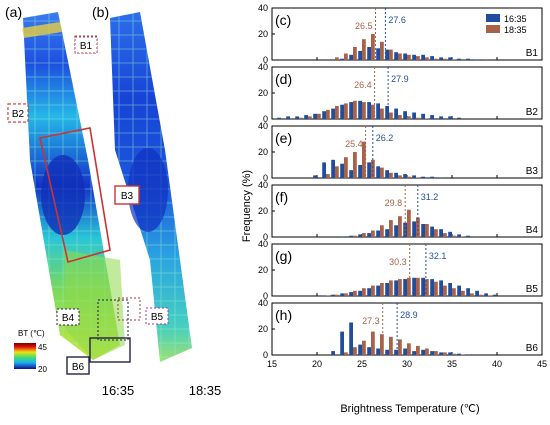  Describe the element at coordinates (364, 26) in the screenshot. I see `mean-label-1835: 26.5` at that location.